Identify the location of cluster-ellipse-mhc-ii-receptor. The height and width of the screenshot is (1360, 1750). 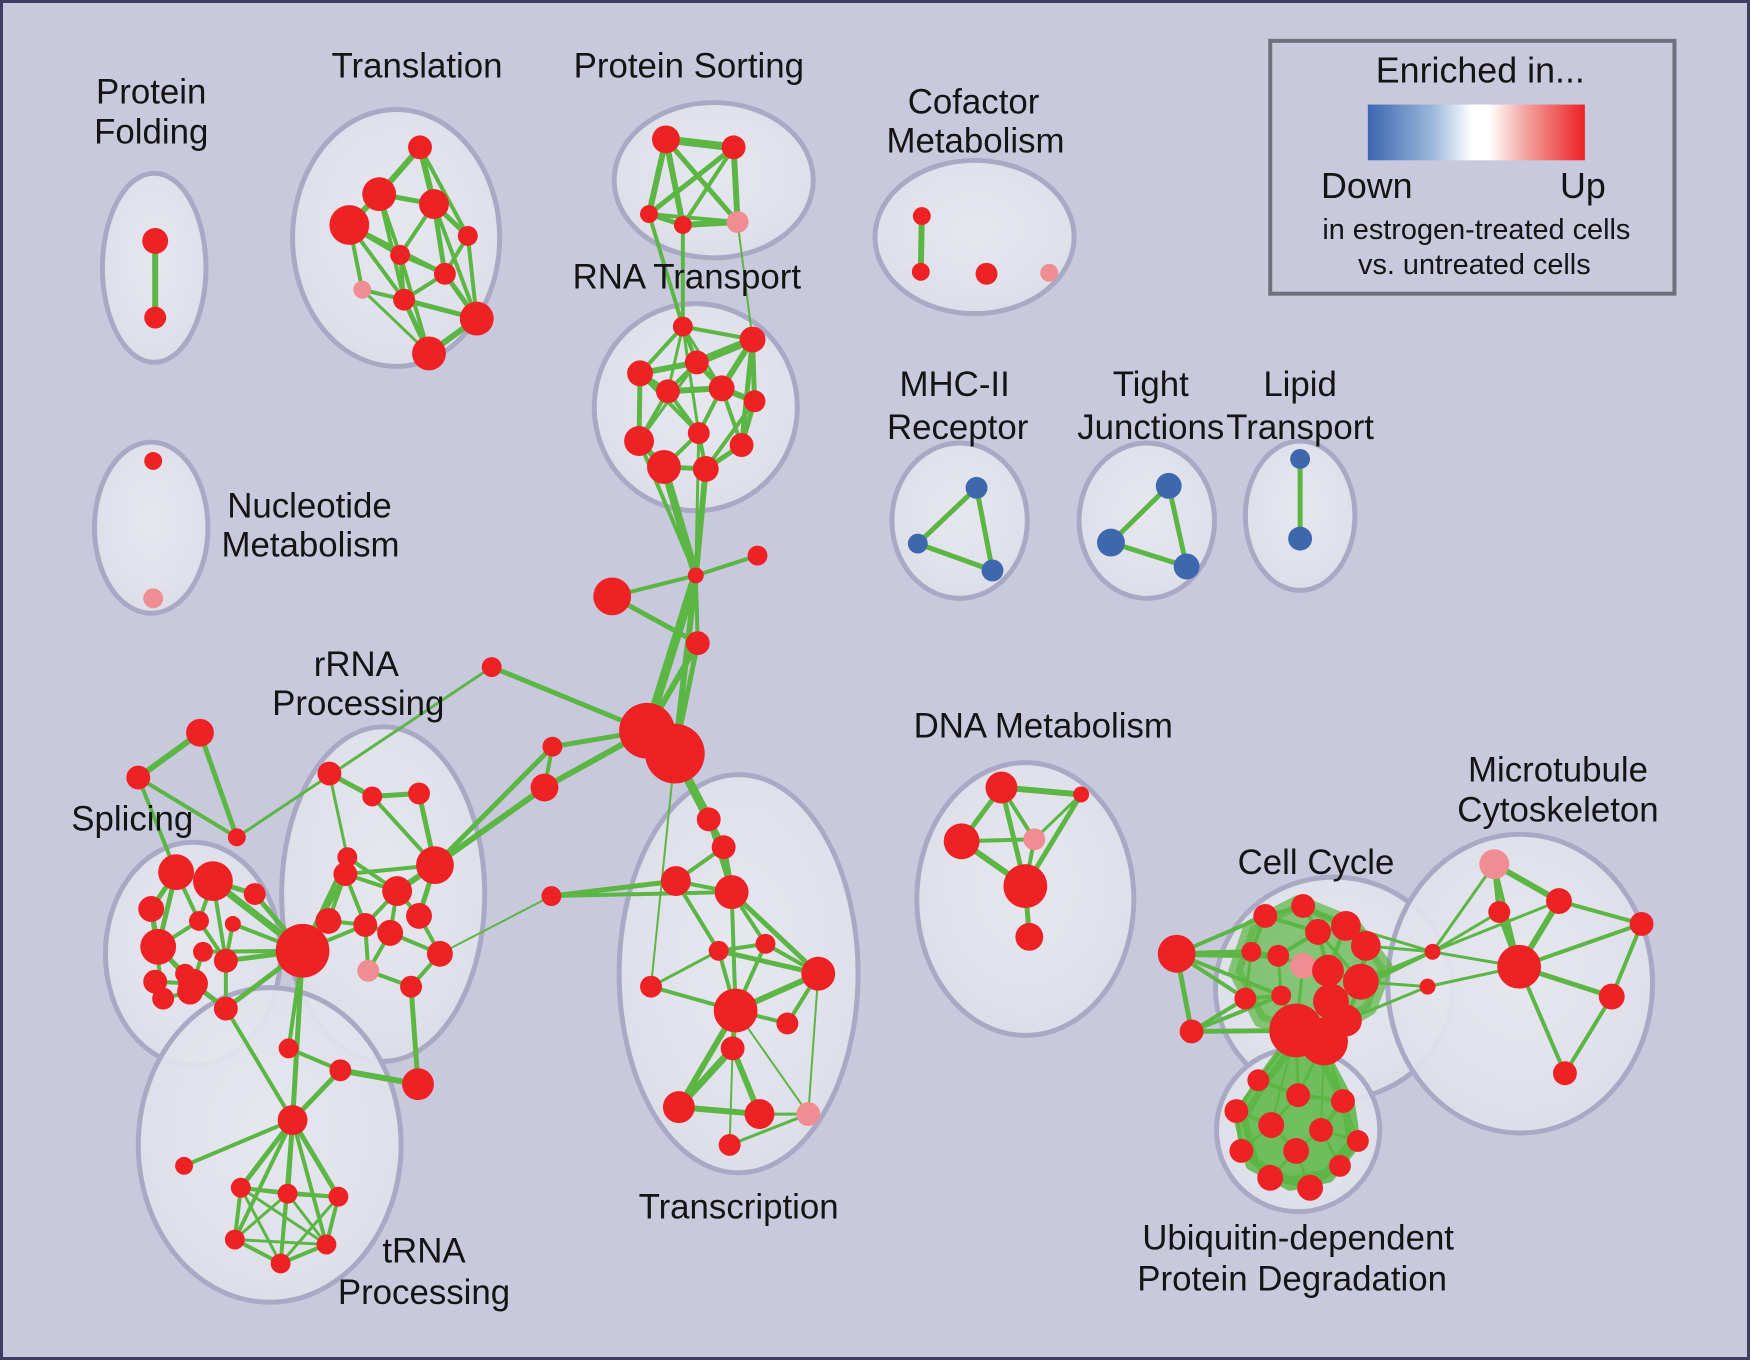
(959, 520).